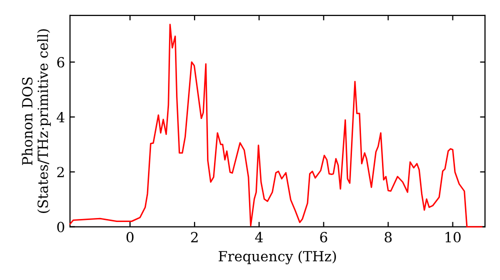 This screenshot has width=500, height=280. What do you see at coordinates (60, 172) in the screenshot?
I see `y-tick-label: 2` at bounding box center [60, 172].